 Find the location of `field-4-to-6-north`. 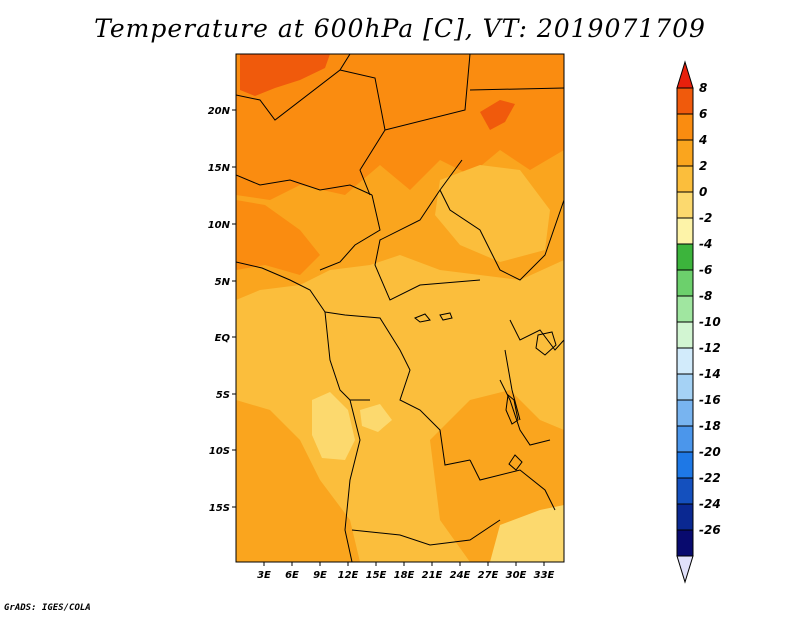

field-4-to-6-north is located at coordinates (400, 127).